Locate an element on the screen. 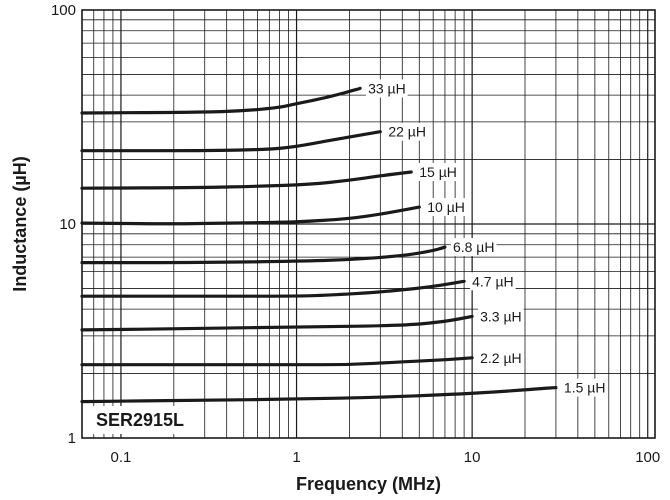  part-label-background is located at coordinates (140, 420).